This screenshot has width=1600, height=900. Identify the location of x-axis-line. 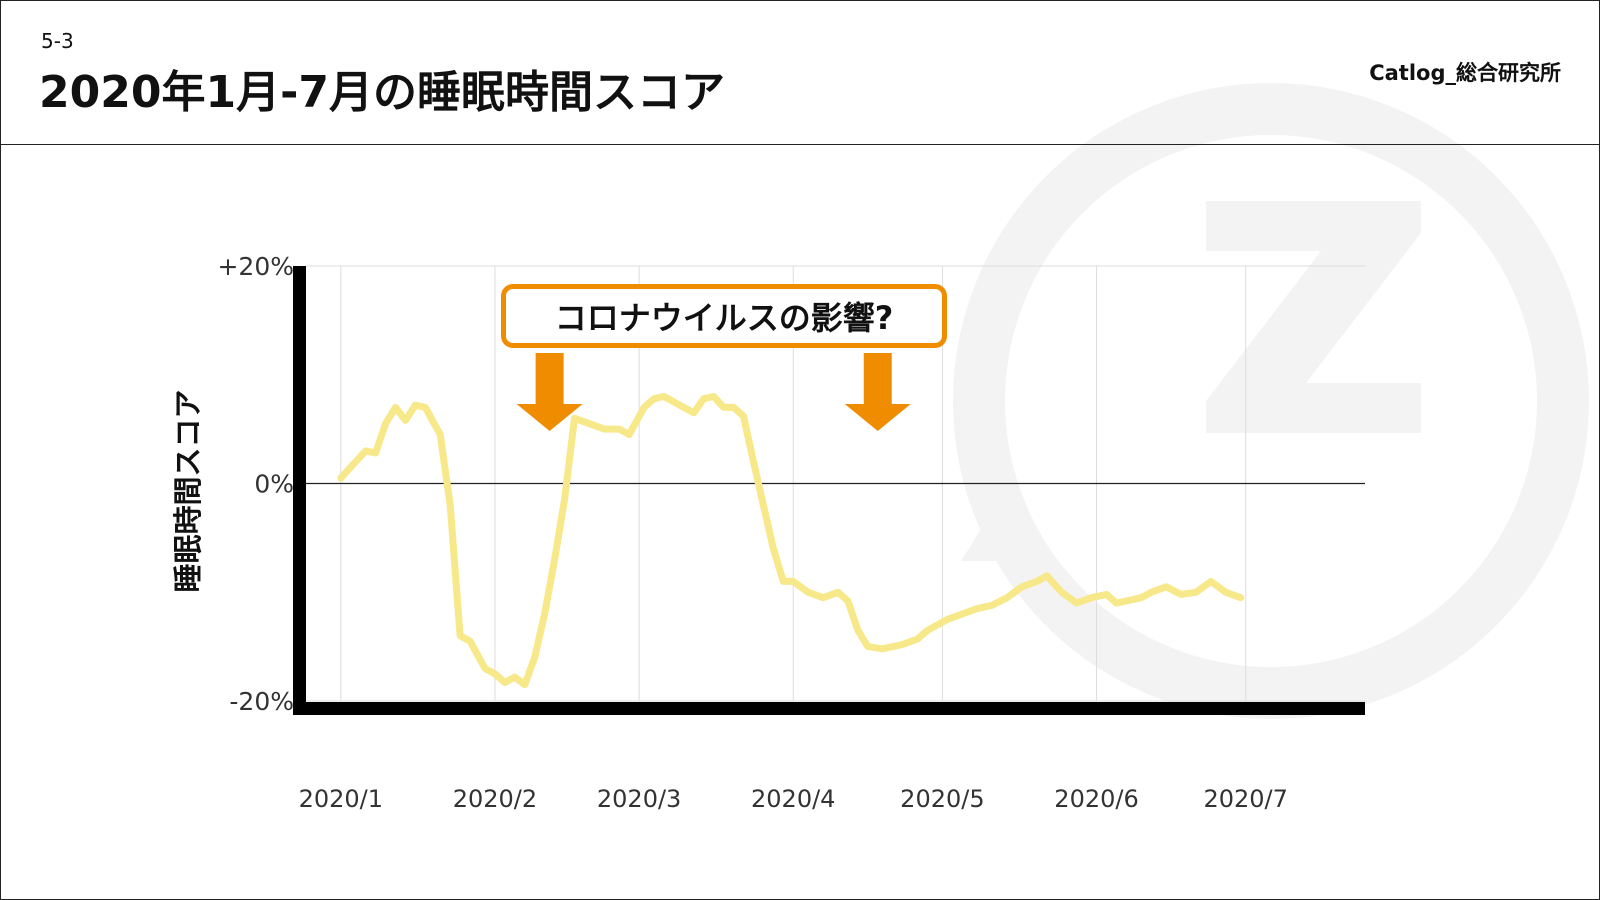
(829, 708).